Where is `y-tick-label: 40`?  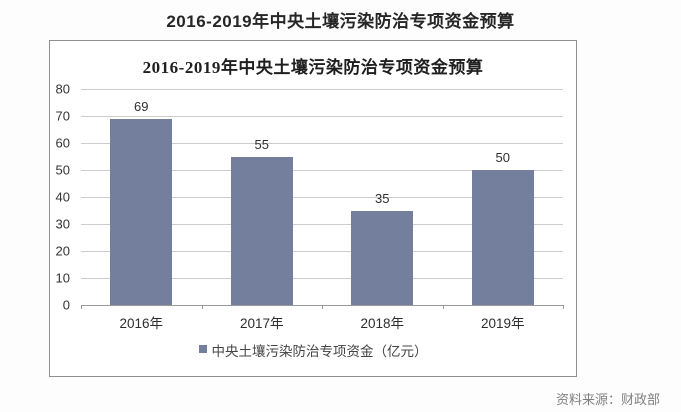 y-tick-label: 40 is located at coordinates (62, 197).